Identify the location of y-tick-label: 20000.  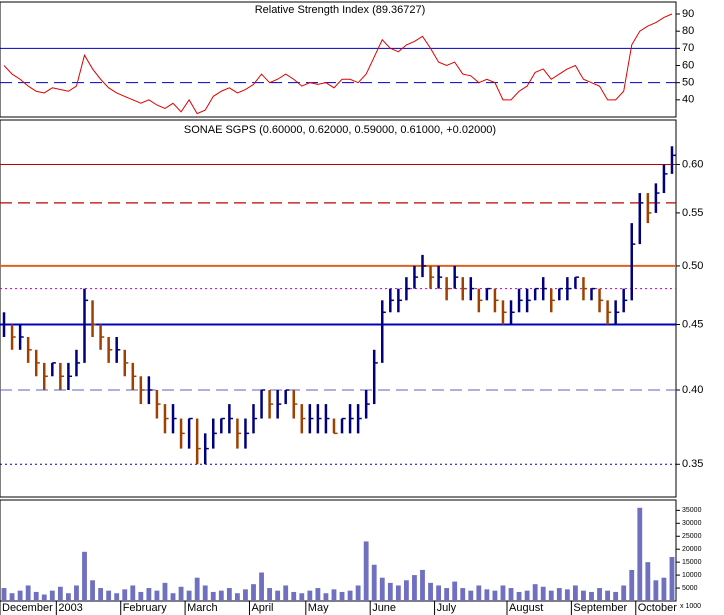
(692, 549).